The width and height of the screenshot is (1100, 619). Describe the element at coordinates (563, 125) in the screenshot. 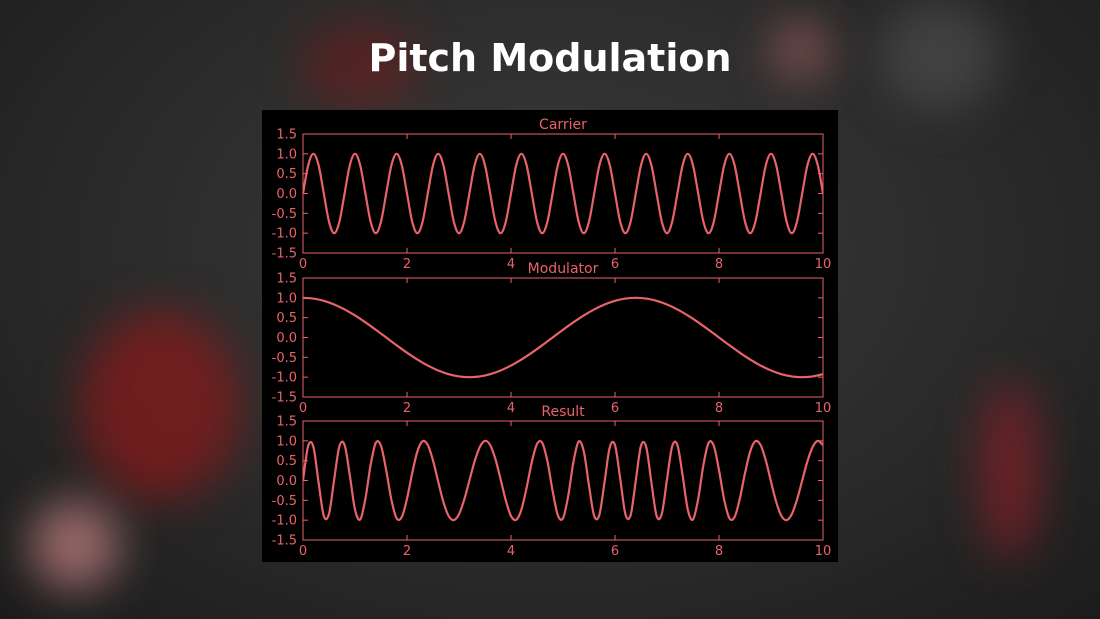

I see `chart-title: Carrier` at that location.